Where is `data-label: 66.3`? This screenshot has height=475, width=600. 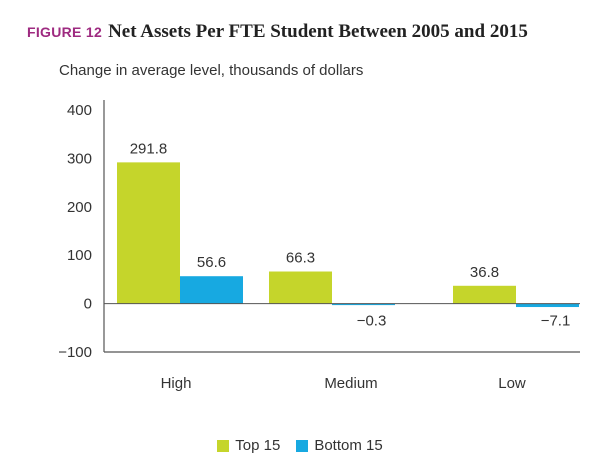 data-label: 66.3 is located at coordinates (300, 258).